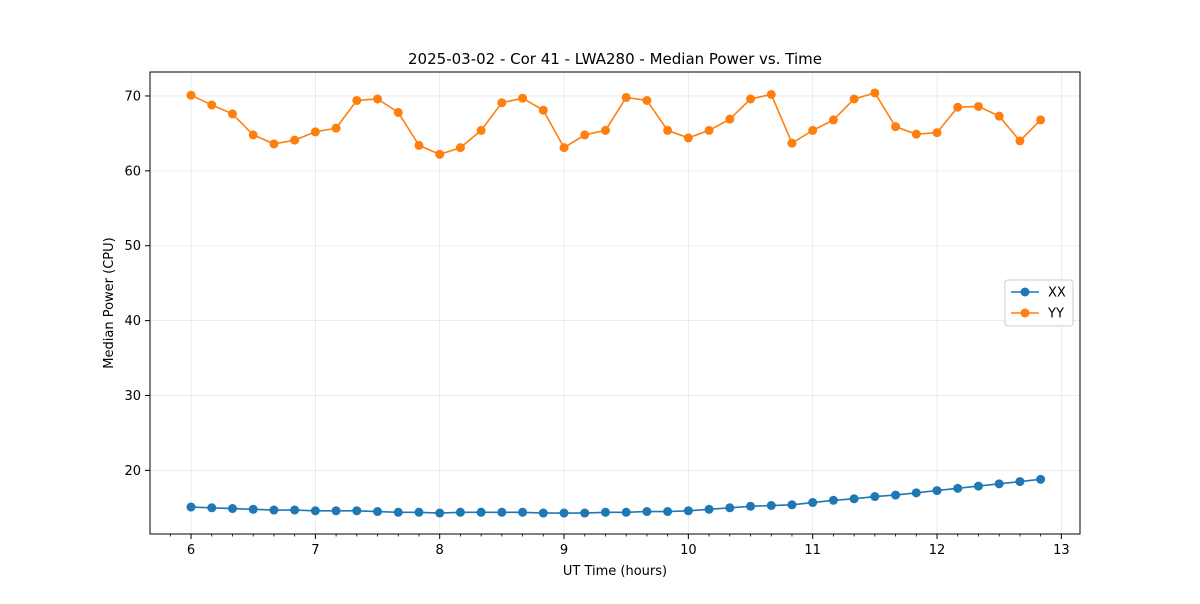 The height and width of the screenshot is (604, 1200). Describe the element at coordinates (132, 246) in the screenshot. I see `y-tick-label: 50` at that location.